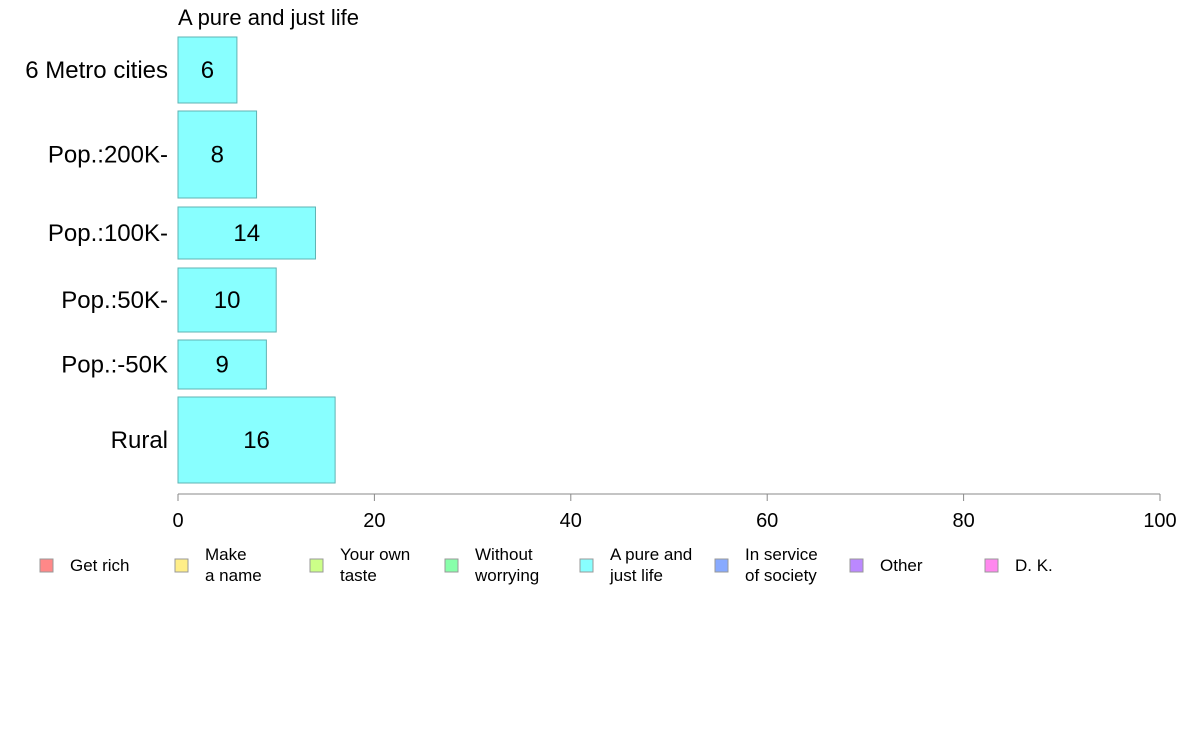 The image size is (1188, 736). I want to click on legend-label-6: Other, so click(901, 565).